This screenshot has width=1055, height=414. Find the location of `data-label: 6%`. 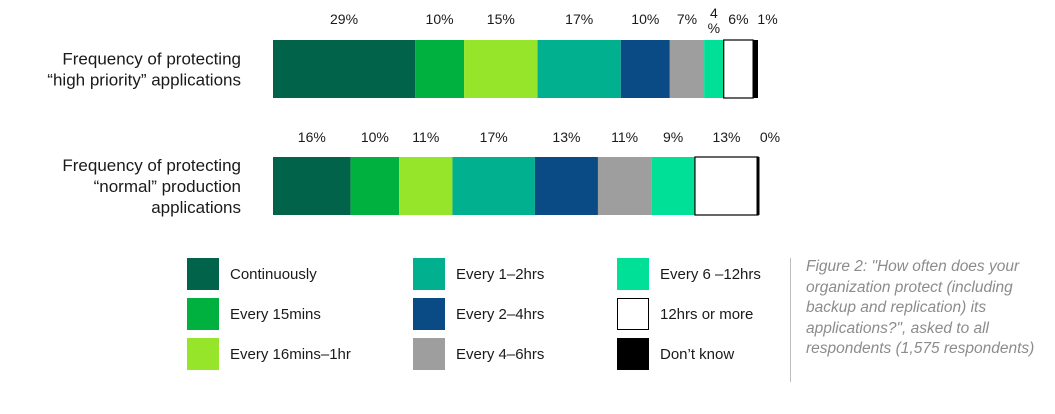

data-label: 6% is located at coordinates (738, 19).